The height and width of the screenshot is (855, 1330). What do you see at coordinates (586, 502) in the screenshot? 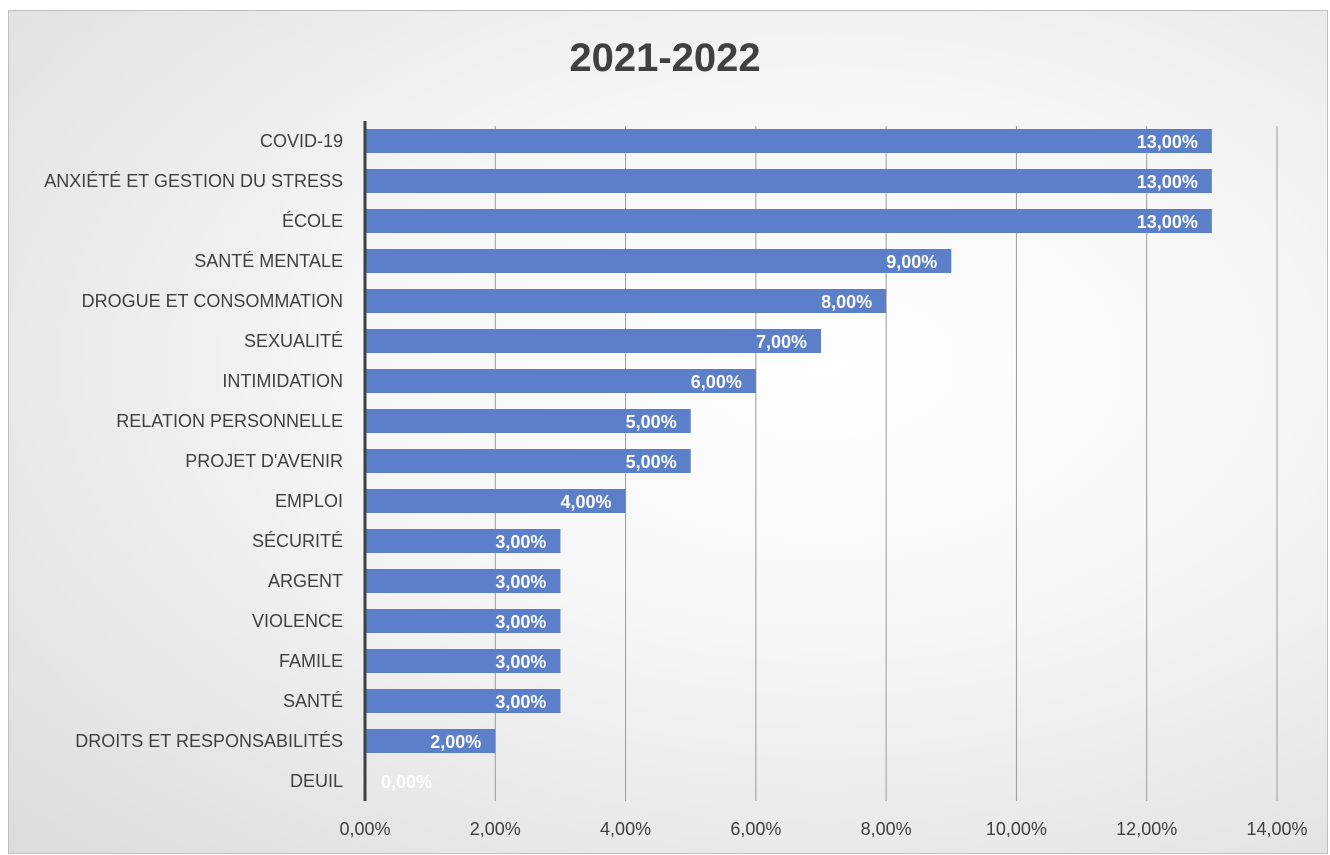
I see `data-label-9: 4,00%` at bounding box center [586, 502].